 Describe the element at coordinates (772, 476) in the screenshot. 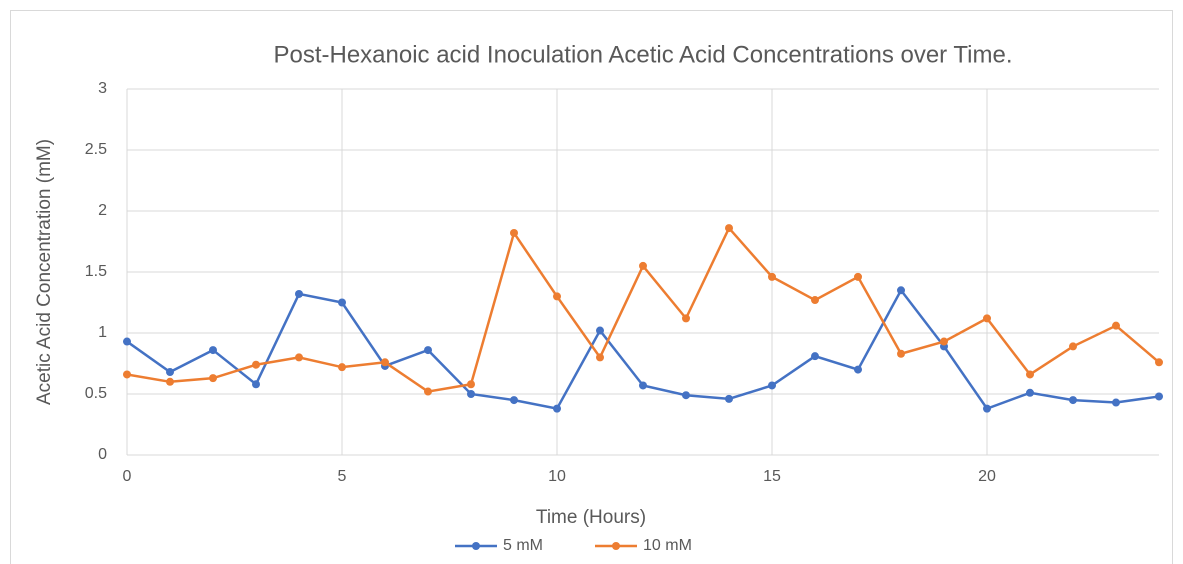

I see `x-tick-label: 15` at that location.